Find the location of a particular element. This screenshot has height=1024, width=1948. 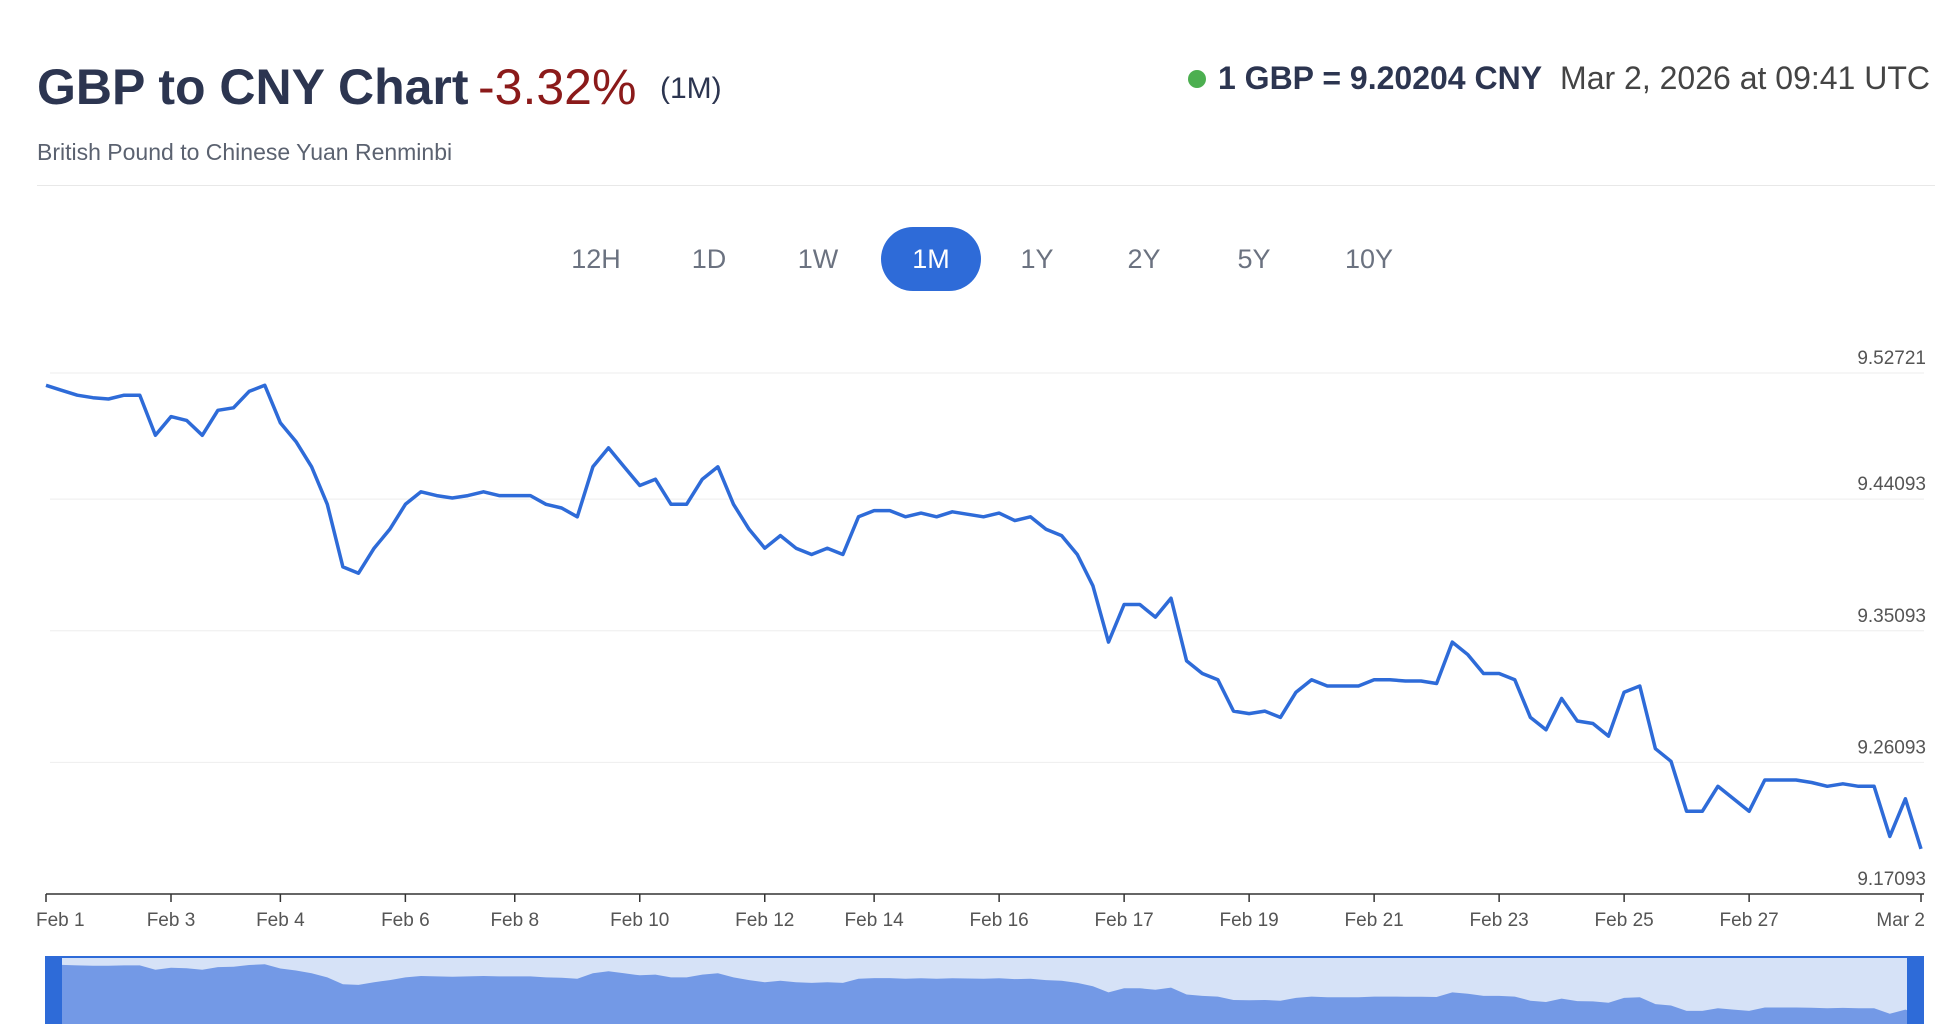

x-tick-label: Feb 10 is located at coordinates (639, 920).